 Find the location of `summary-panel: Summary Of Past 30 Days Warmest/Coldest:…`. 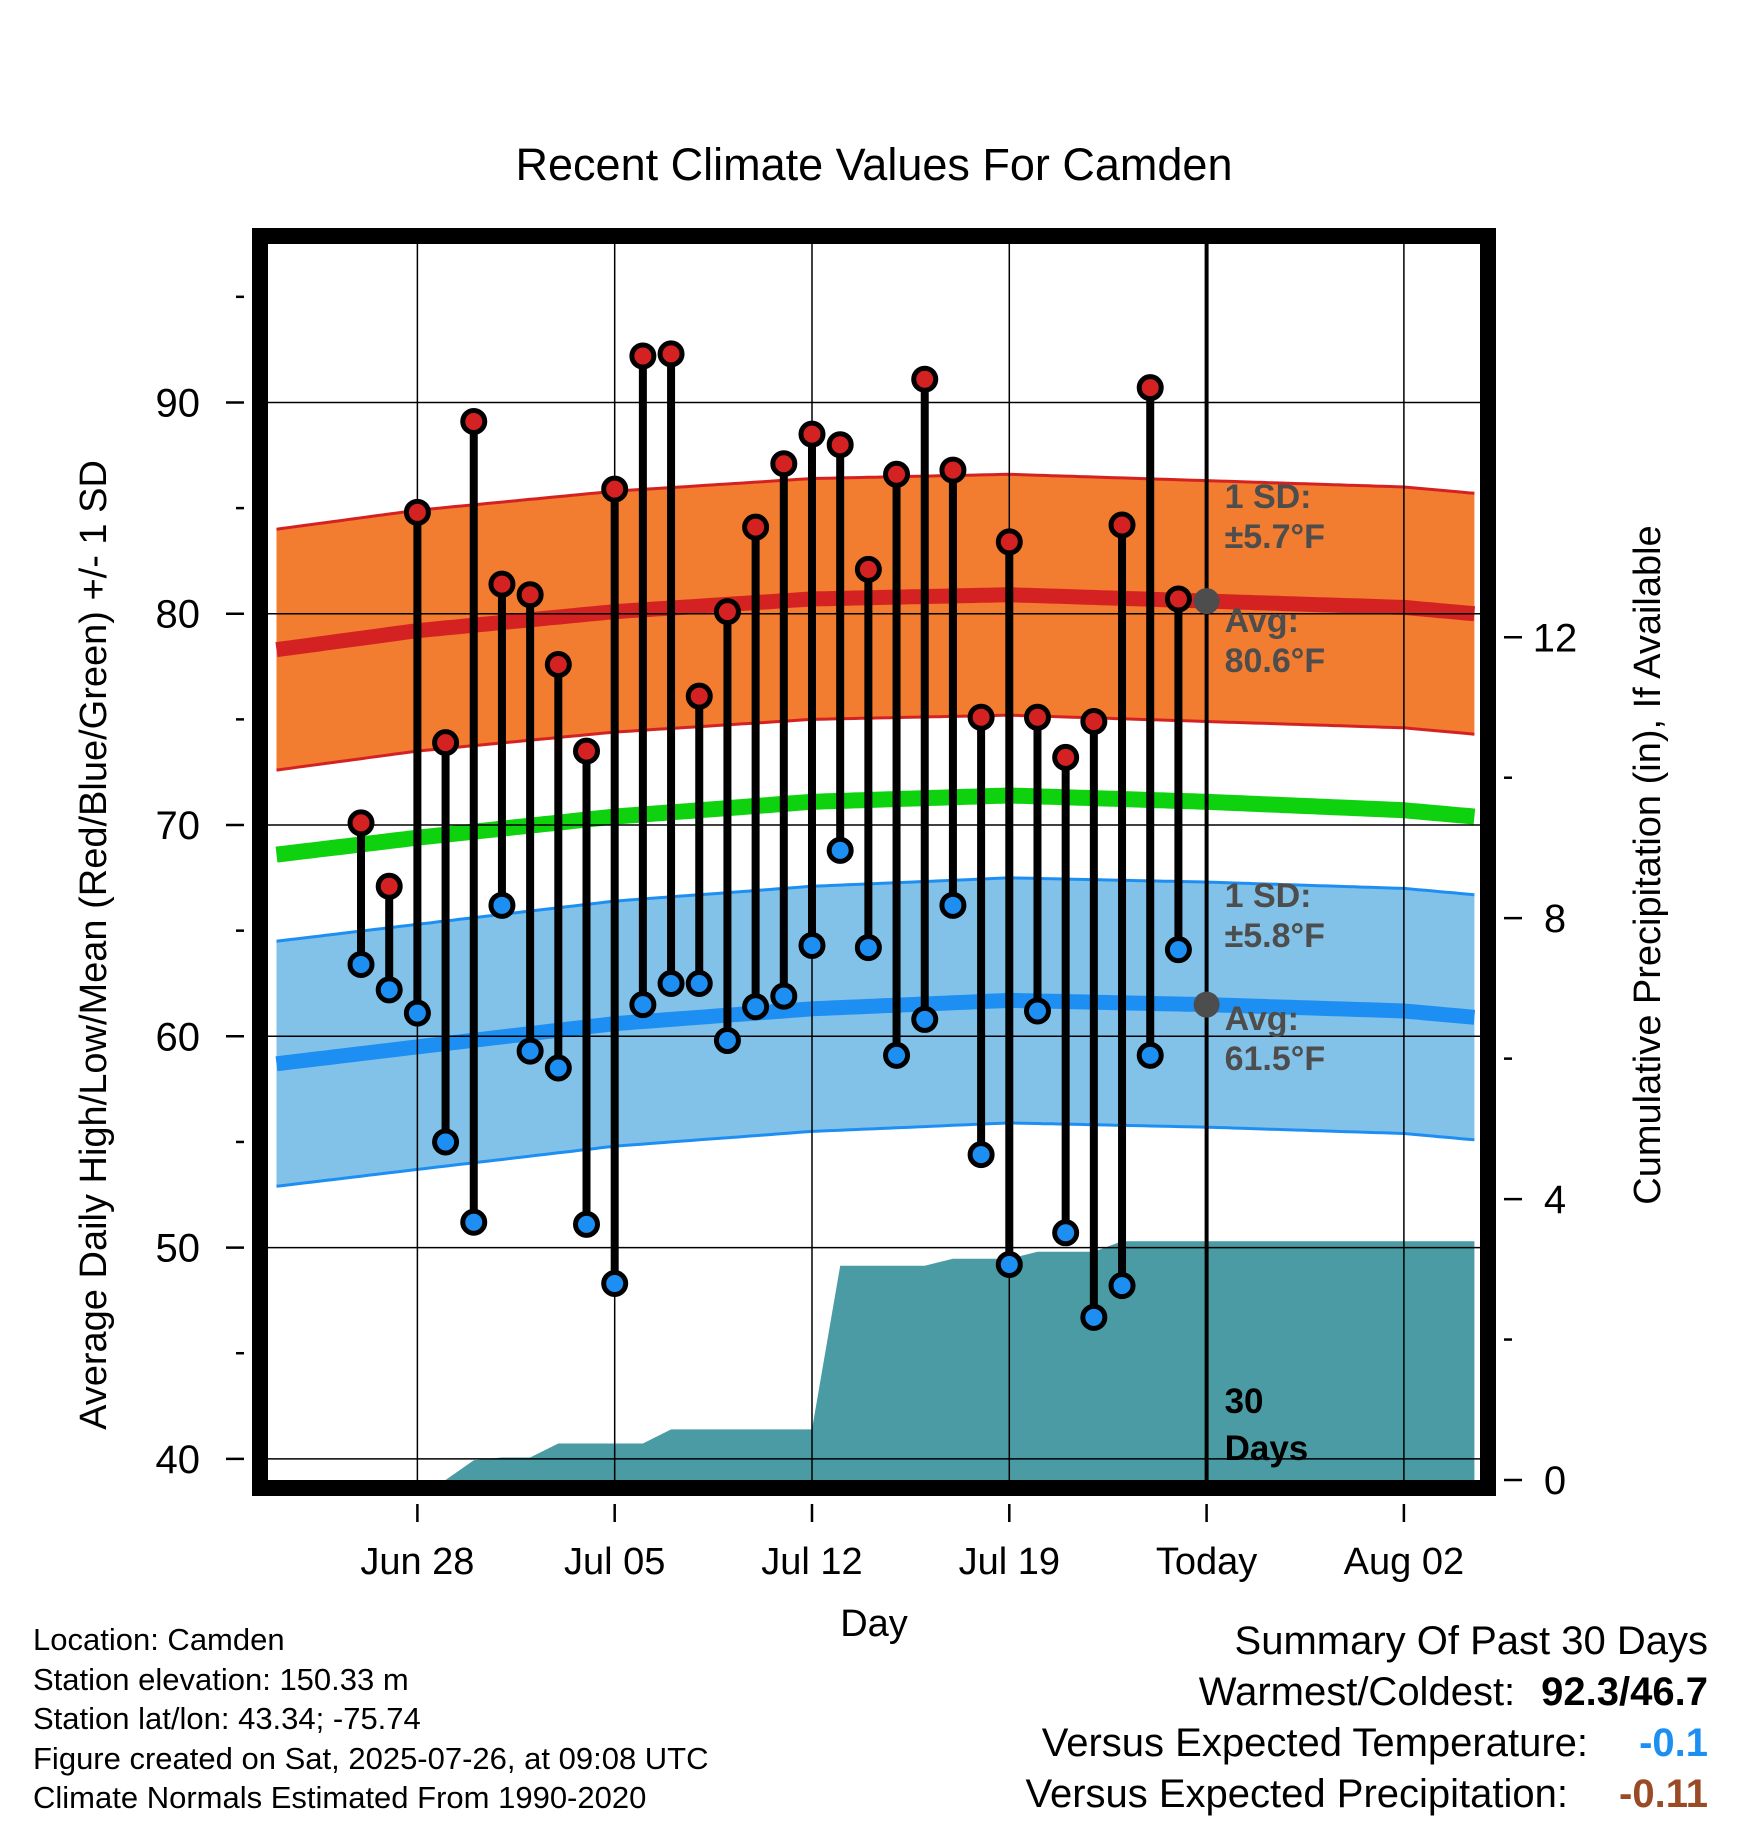

summary-panel: Summary Of Past 30 Days Warmest/Coldest:… is located at coordinates (1366, 1718).